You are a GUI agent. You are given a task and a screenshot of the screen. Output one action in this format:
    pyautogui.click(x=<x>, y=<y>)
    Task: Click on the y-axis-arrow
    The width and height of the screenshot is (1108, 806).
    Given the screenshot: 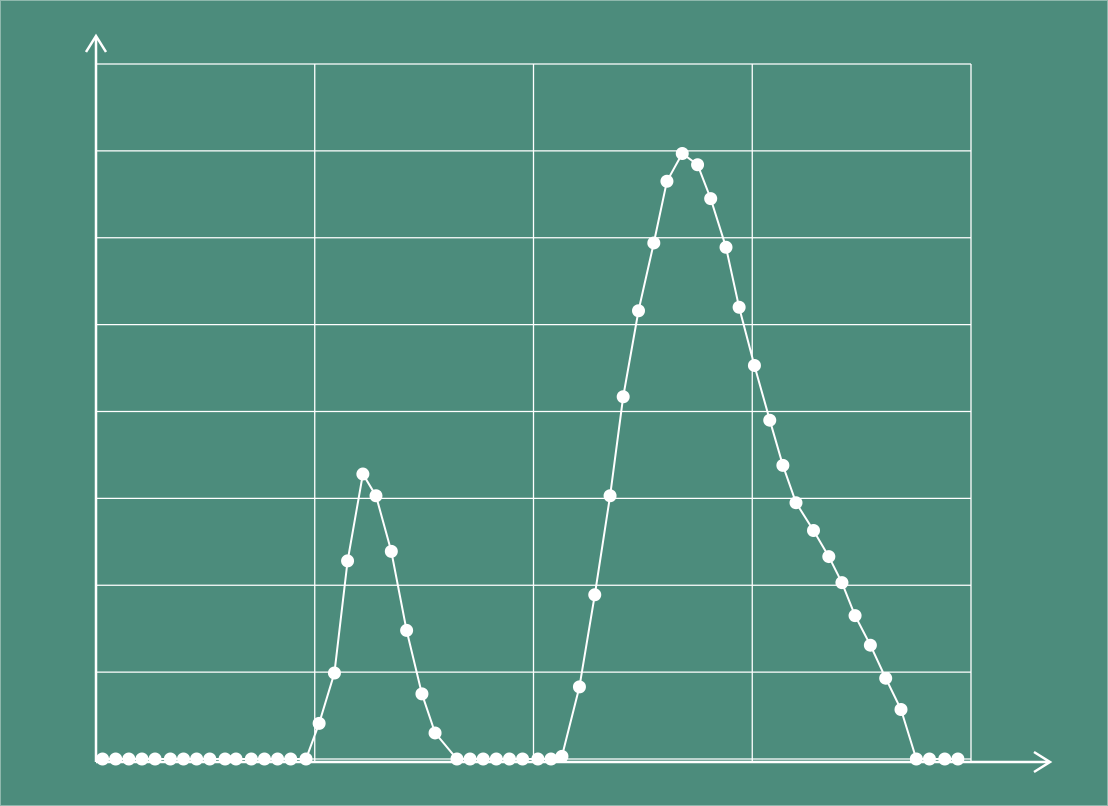 What is the action you would take?
    pyautogui.click(x=96, y=43)
    